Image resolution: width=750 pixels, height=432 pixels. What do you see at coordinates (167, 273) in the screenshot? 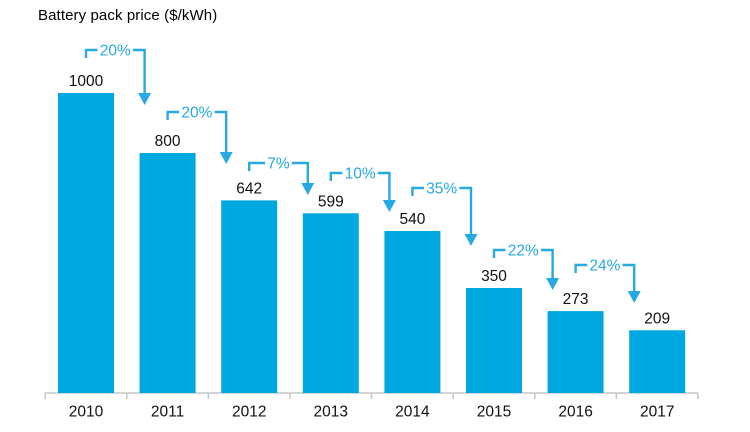
I see `bar-2011` at bounding box center [167, 273].